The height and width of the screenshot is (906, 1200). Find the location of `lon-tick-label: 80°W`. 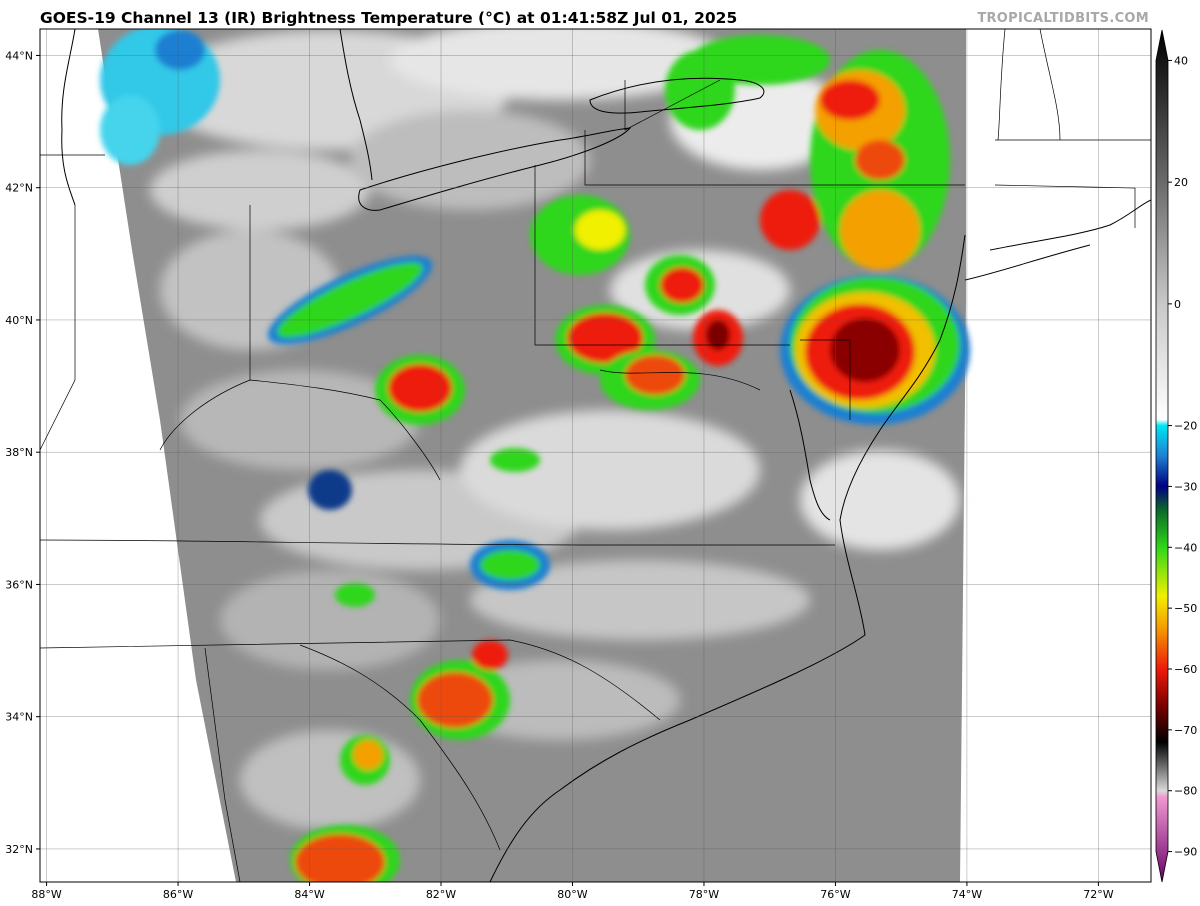

lon-tick-label: 80°W is located at coordinates (572, 894).